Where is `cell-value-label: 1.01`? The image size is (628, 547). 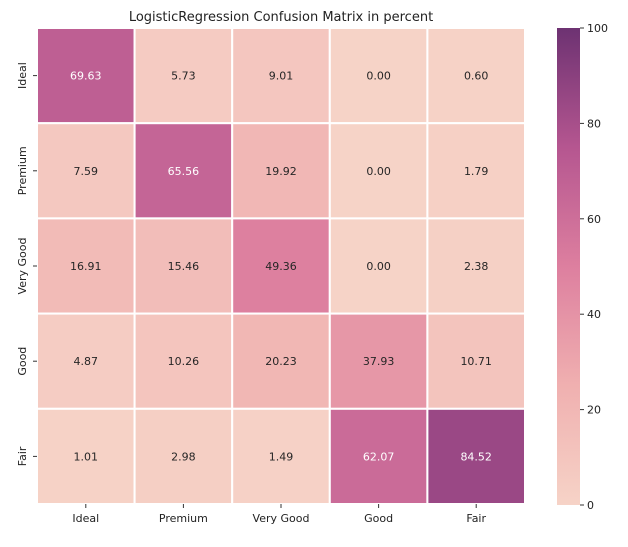
cell-value-label: 1.01 is located at coordinates (86, 456).